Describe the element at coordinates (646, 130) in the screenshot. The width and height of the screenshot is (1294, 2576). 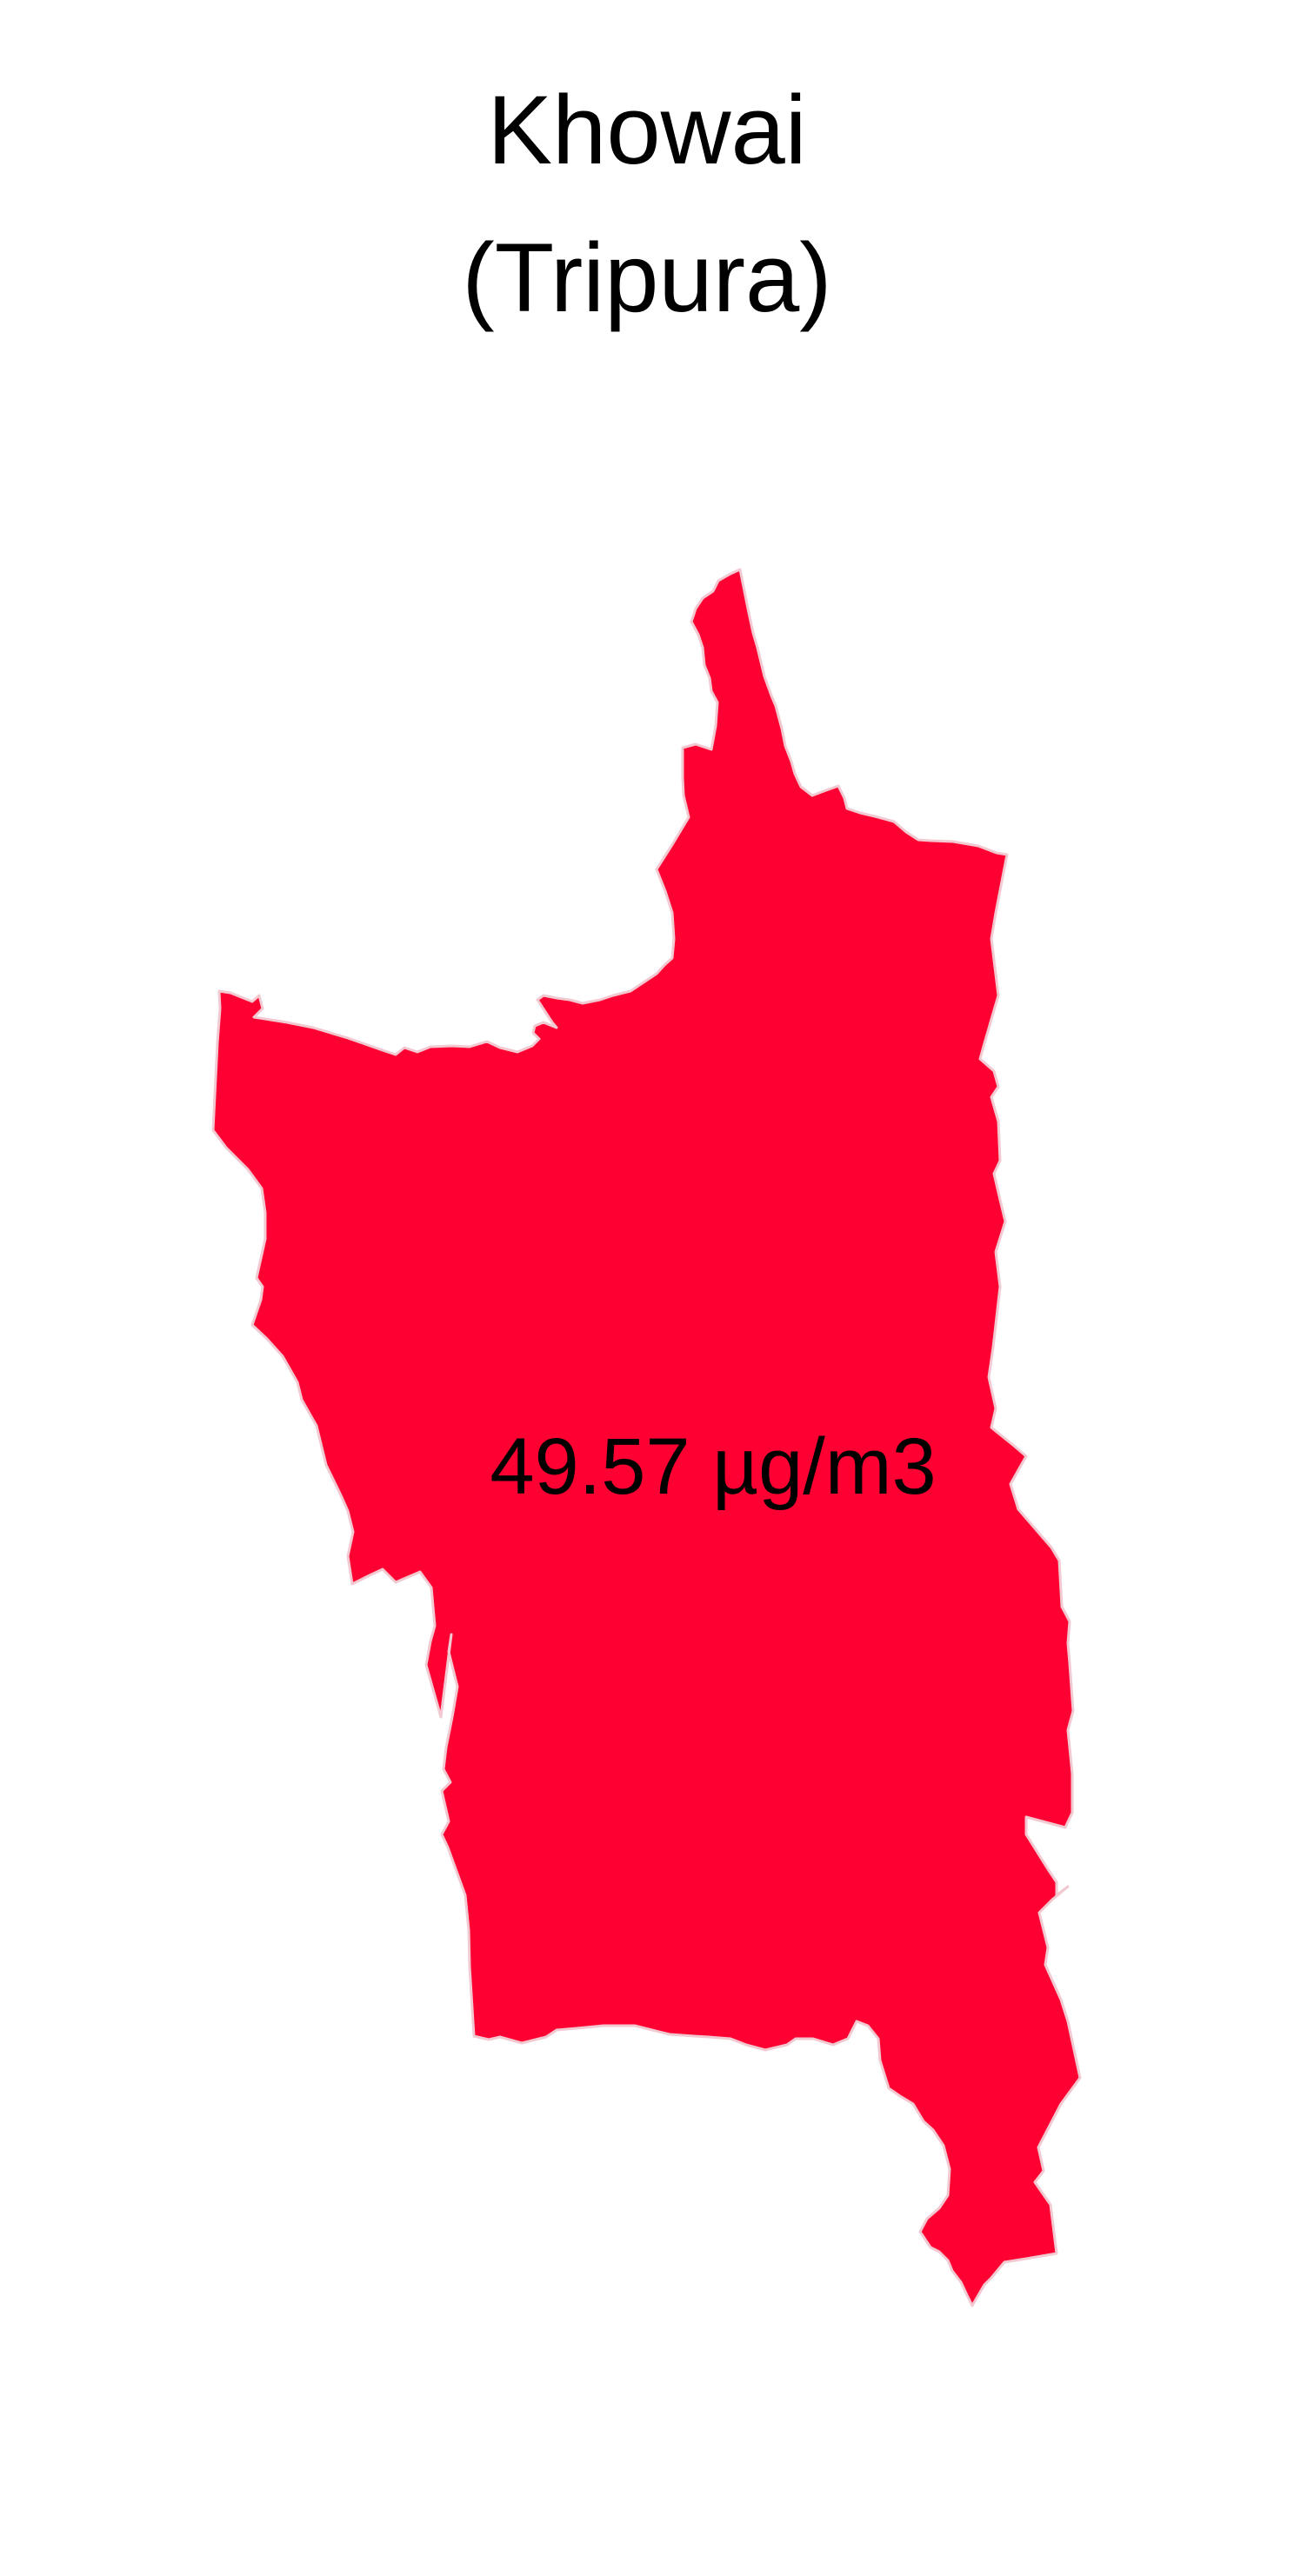
I see `map-title-district: Khowai` at that location.